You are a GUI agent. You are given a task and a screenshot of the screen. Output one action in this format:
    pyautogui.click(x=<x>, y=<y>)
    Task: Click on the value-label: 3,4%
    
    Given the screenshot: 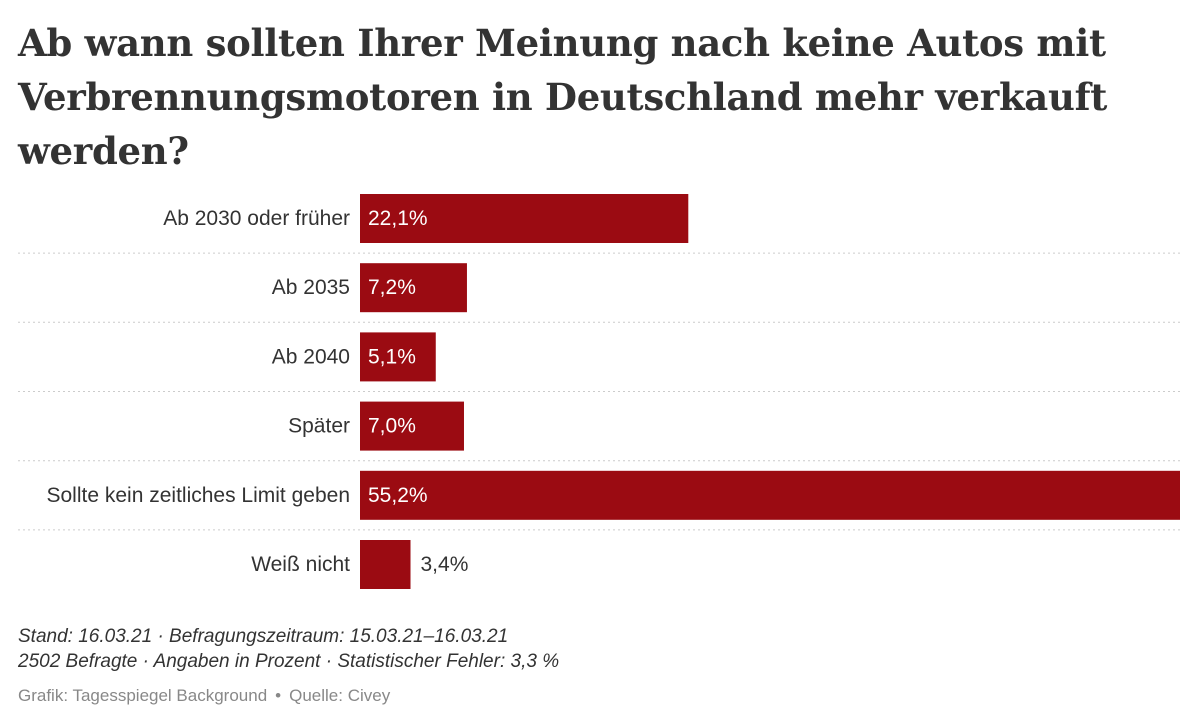 What is the action you would take?
    pyautogui.click(x=445, y=564)
    